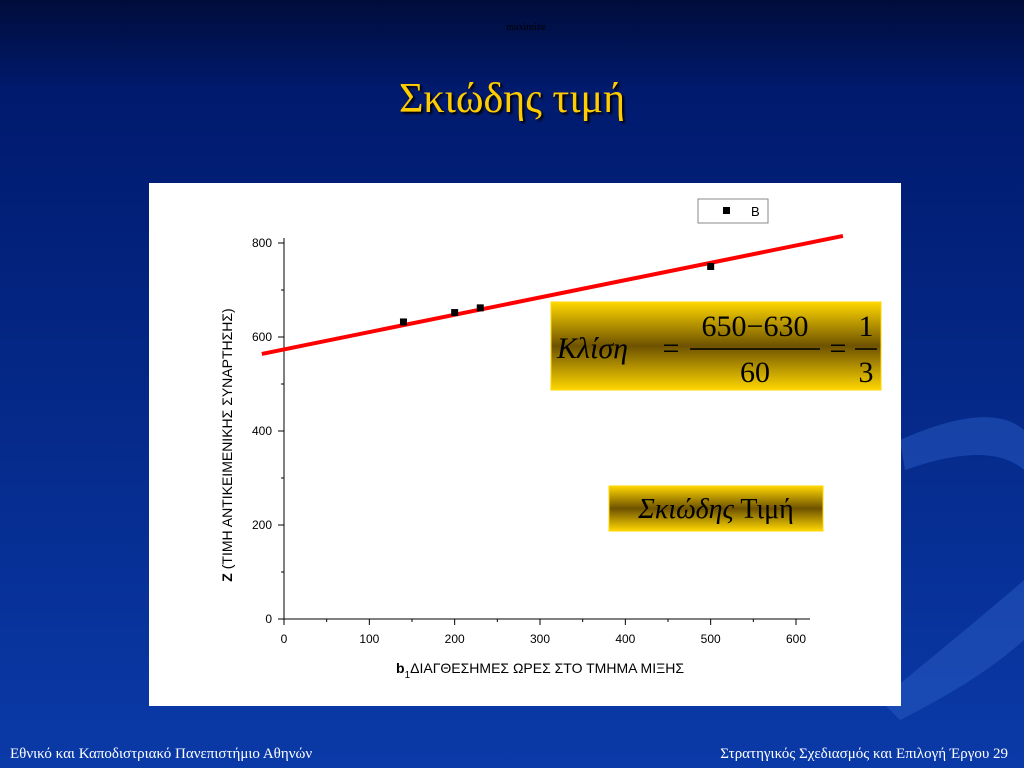 The image size is (1024, 768). I want to click on footer-course: Στρατηγικός Σχεδιασμός και Επιλογή Έργου, so click(854, 754).